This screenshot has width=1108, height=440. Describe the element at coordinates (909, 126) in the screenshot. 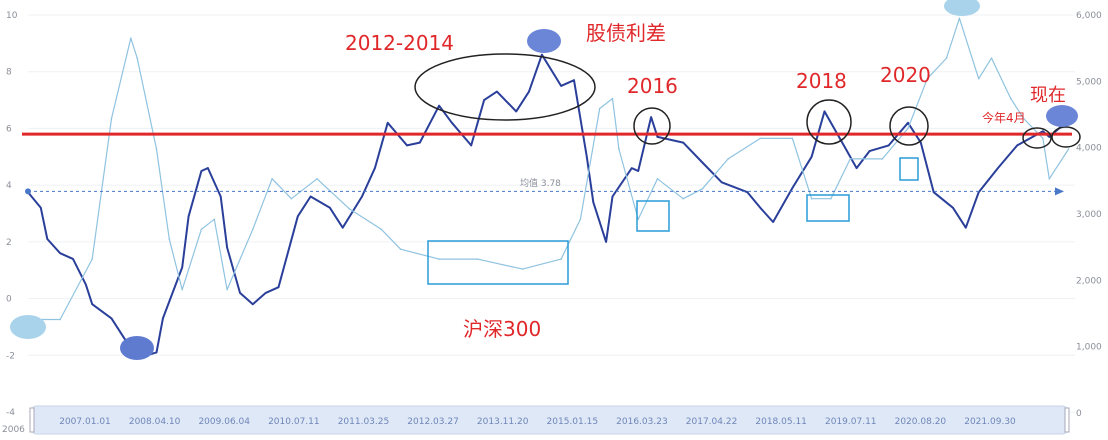

I see `circle-2020` at that location.